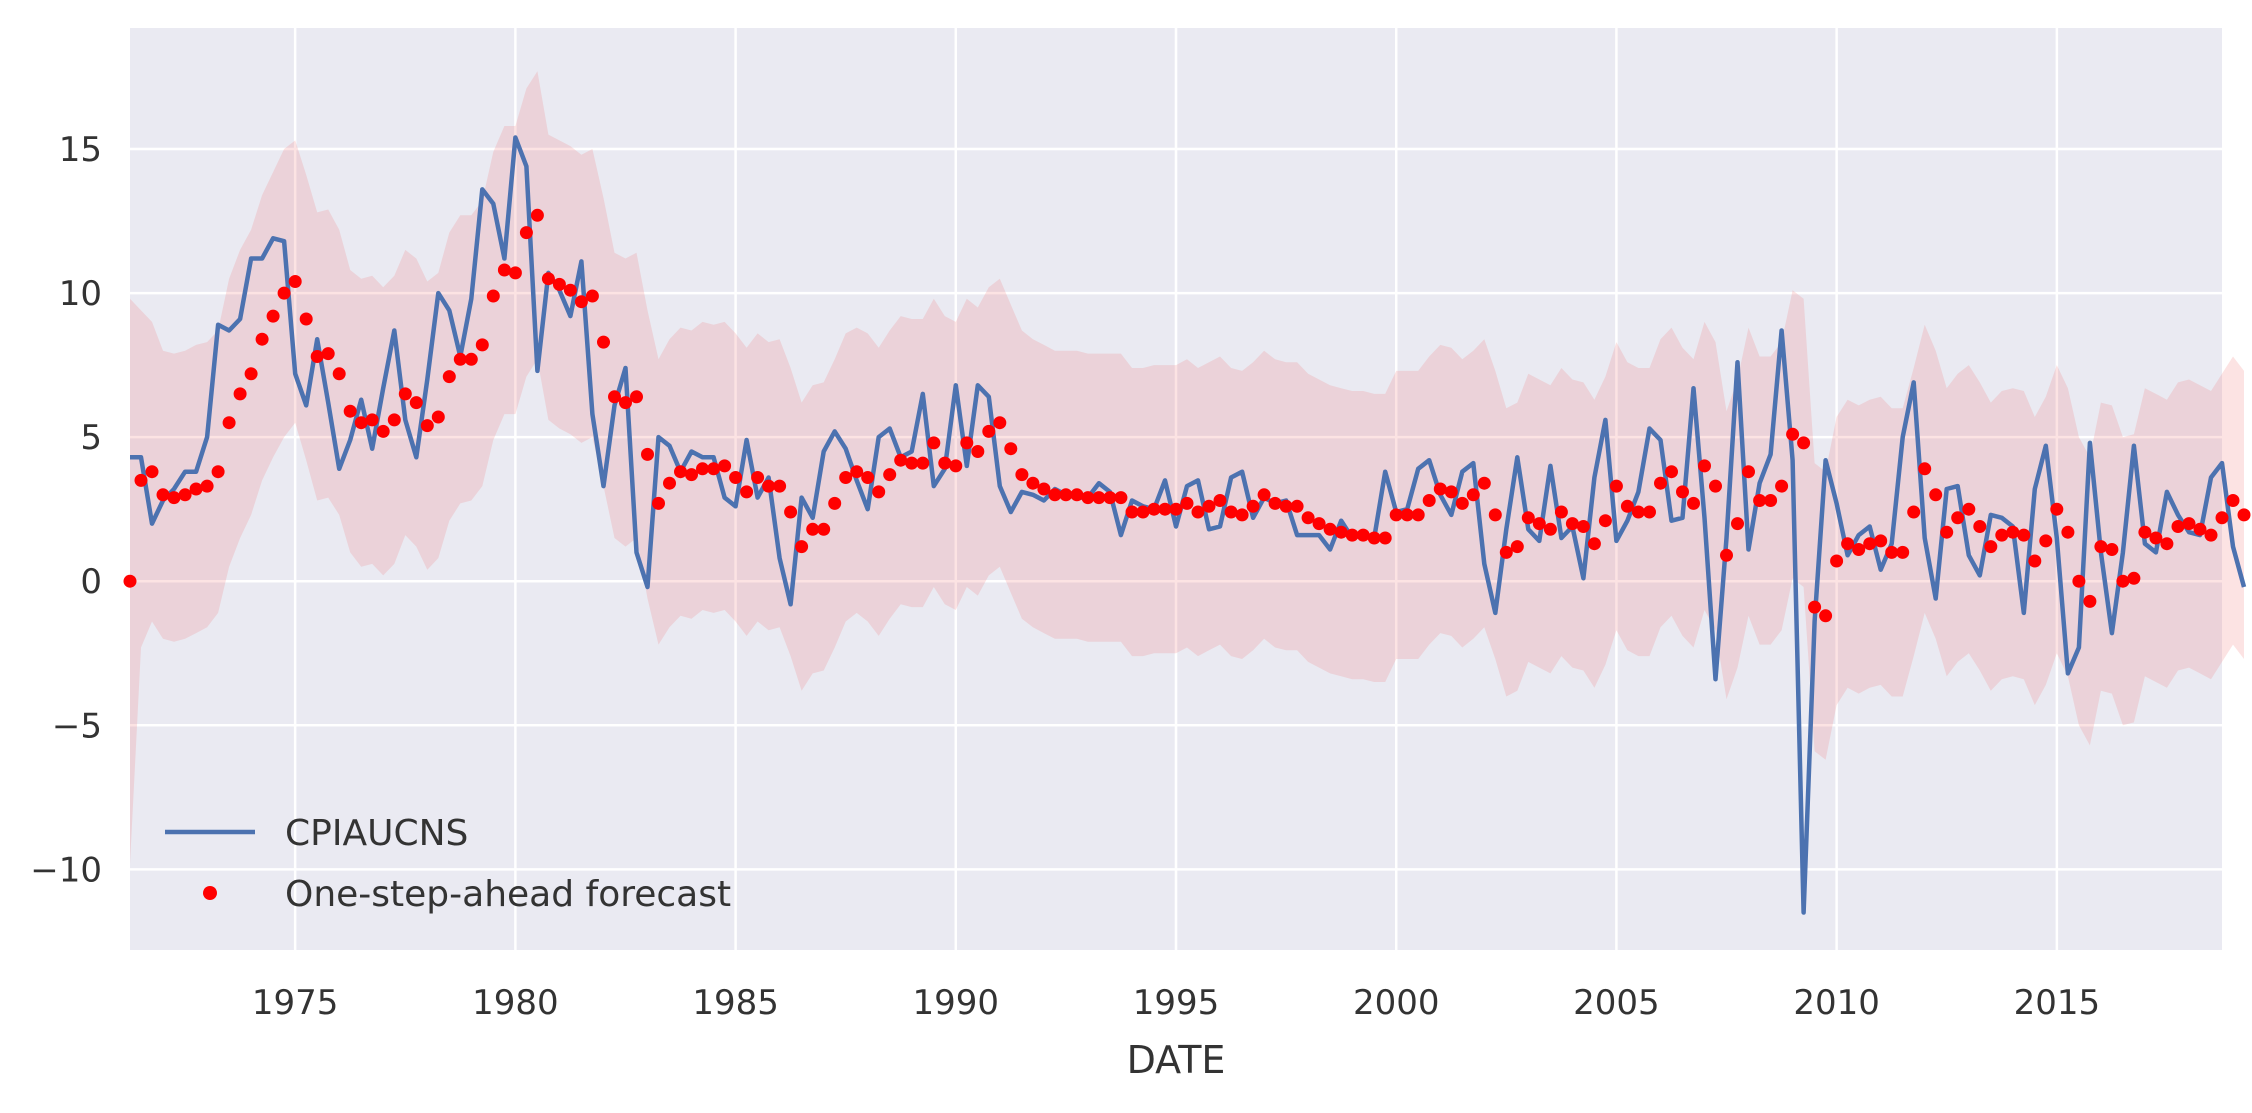 The width and height of the screenshot is (2252, 1113). I want to click on x-tick-label: 1980, so click(515, 1003).